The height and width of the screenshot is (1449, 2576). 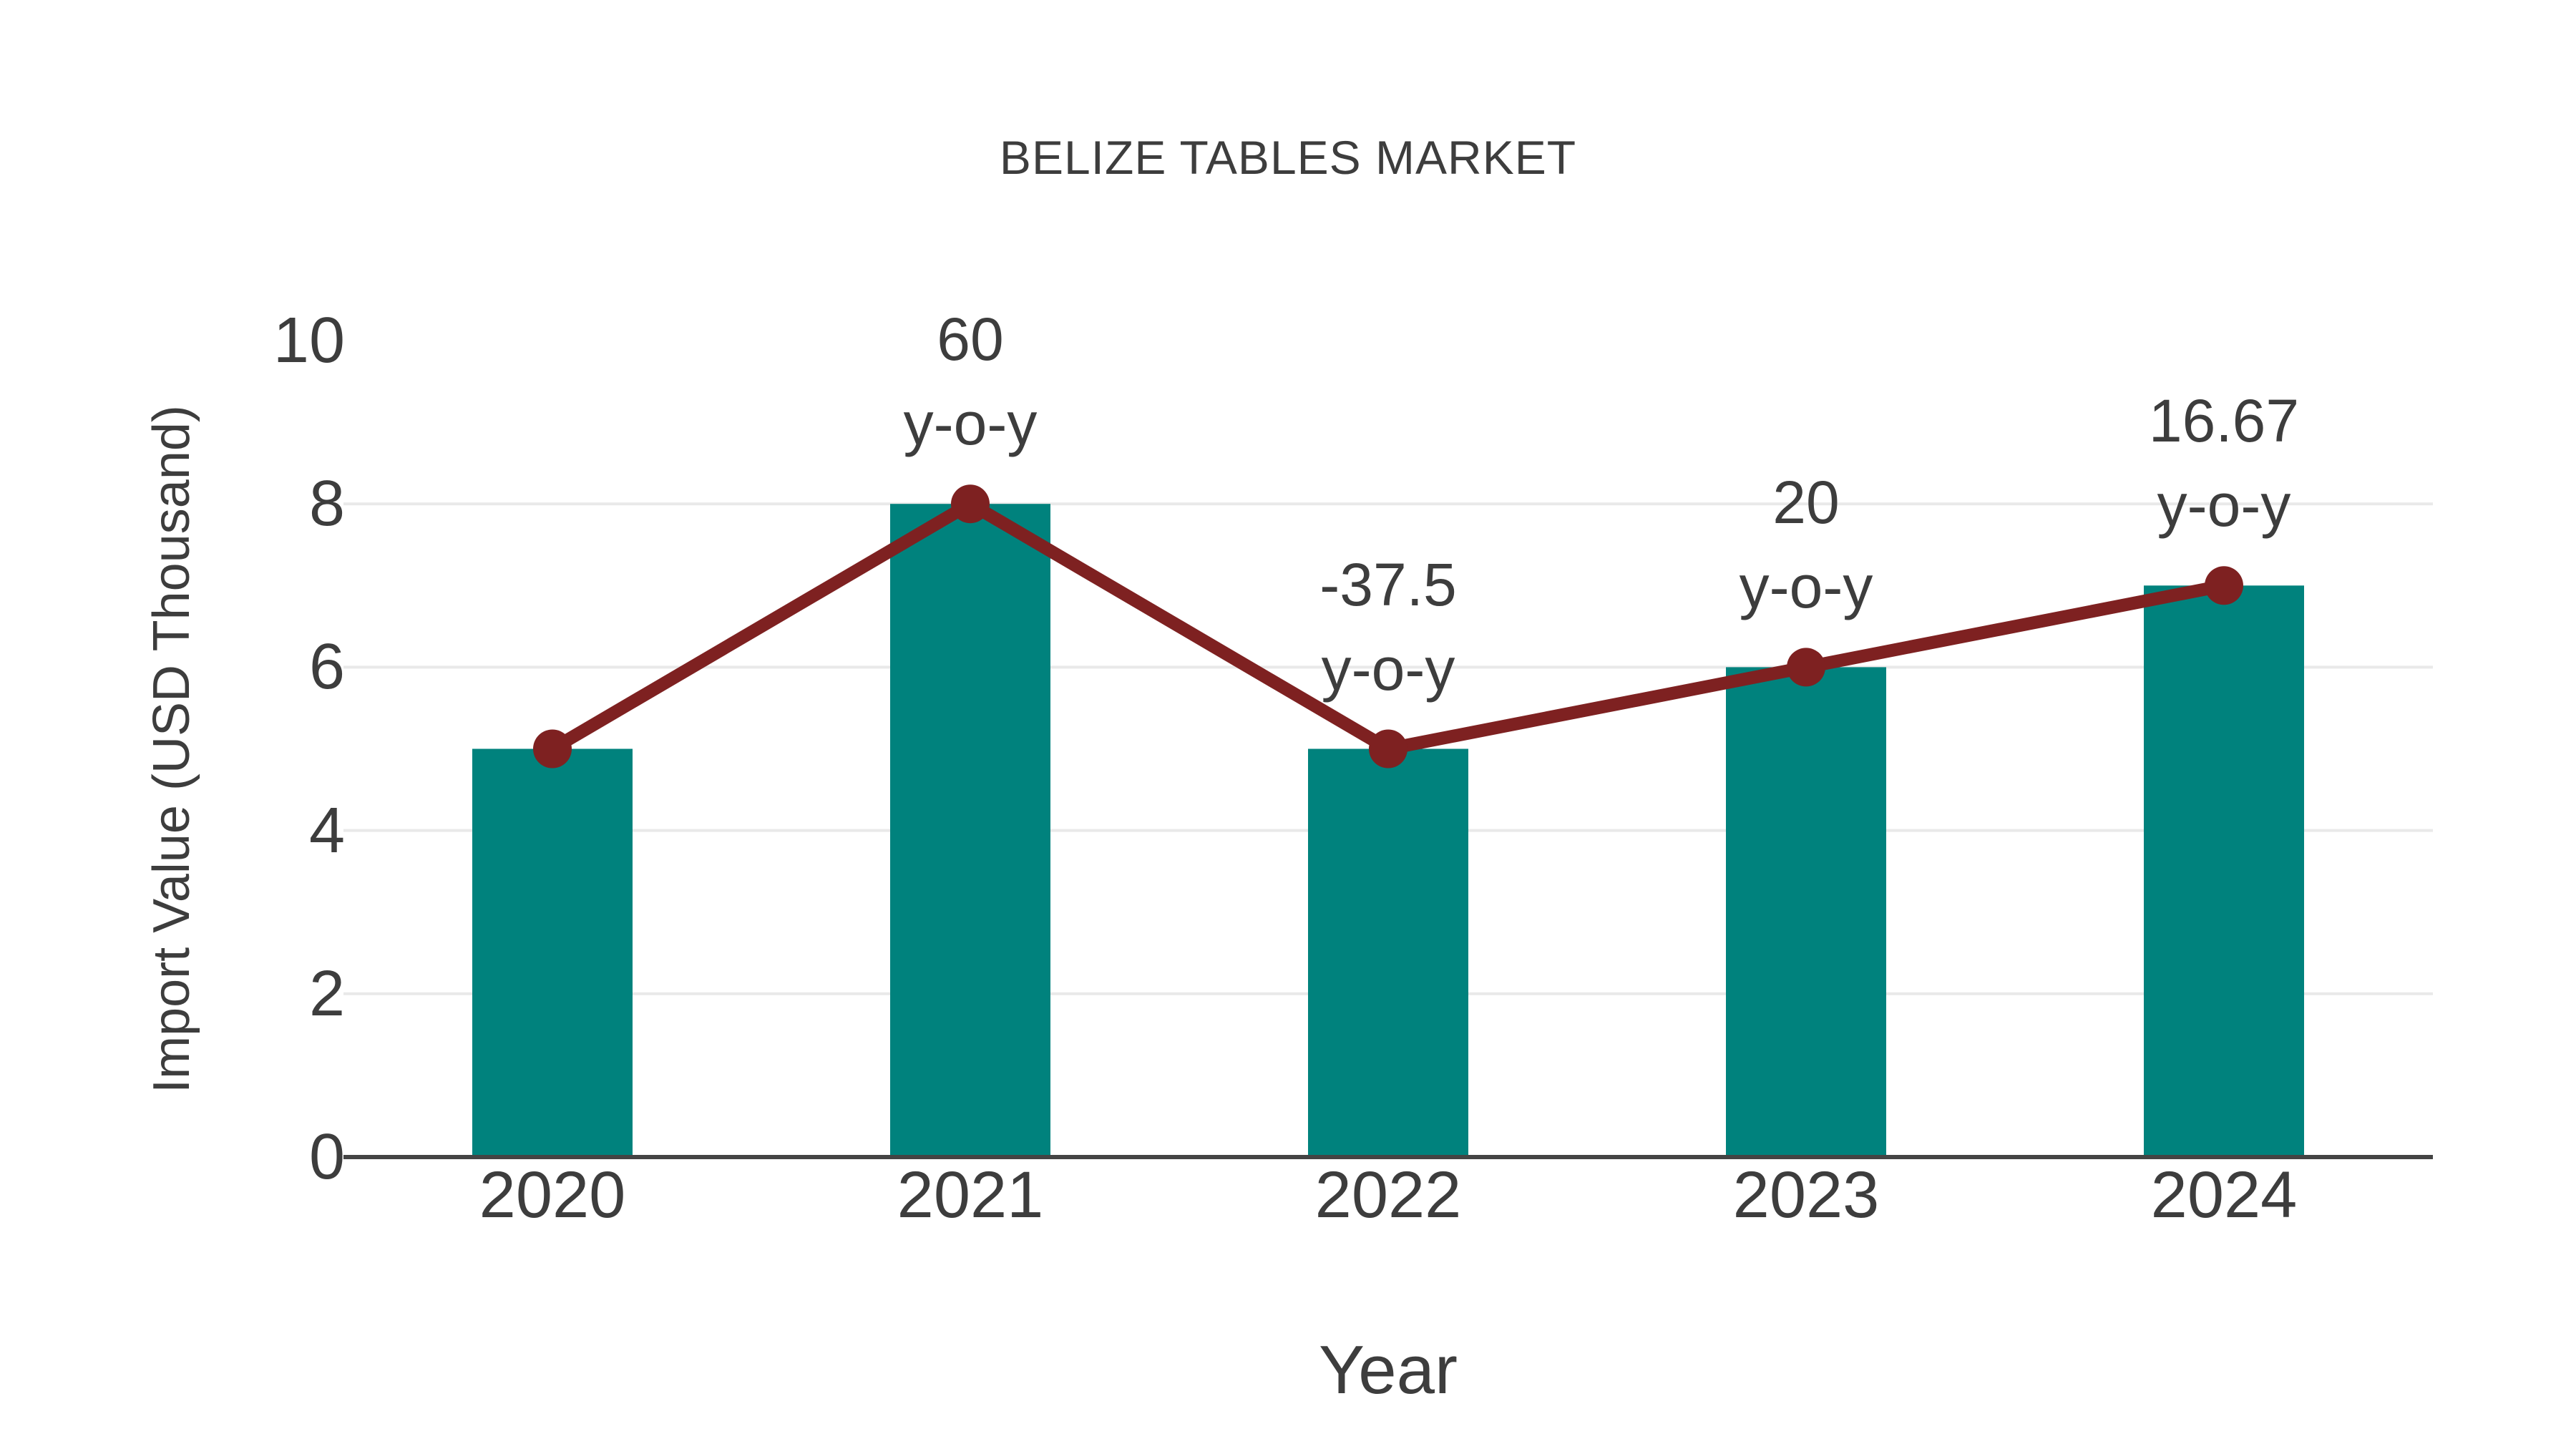 What do you see at coordinates (2224, 871) in the screenshot?
I see `bar-2024` at bounding box center [2224, 871].